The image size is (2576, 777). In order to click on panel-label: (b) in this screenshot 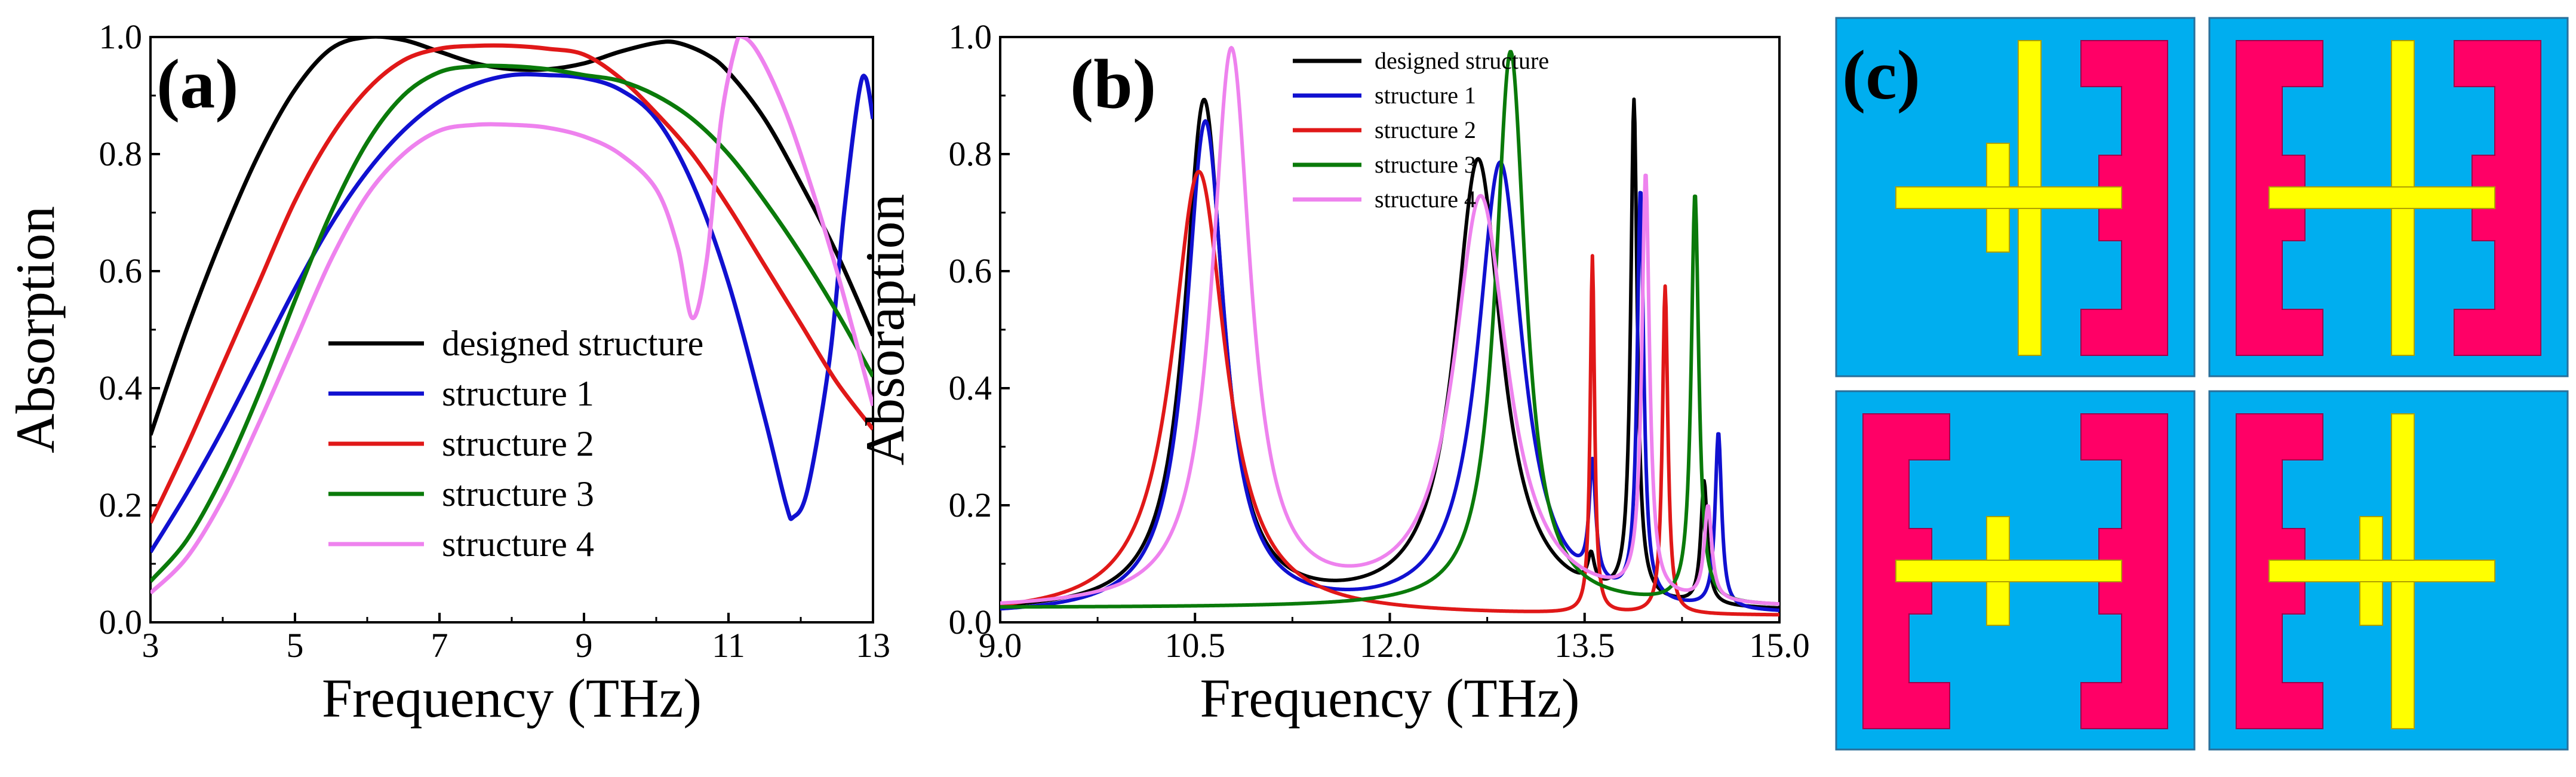, I will do `click(1113, 84)`.